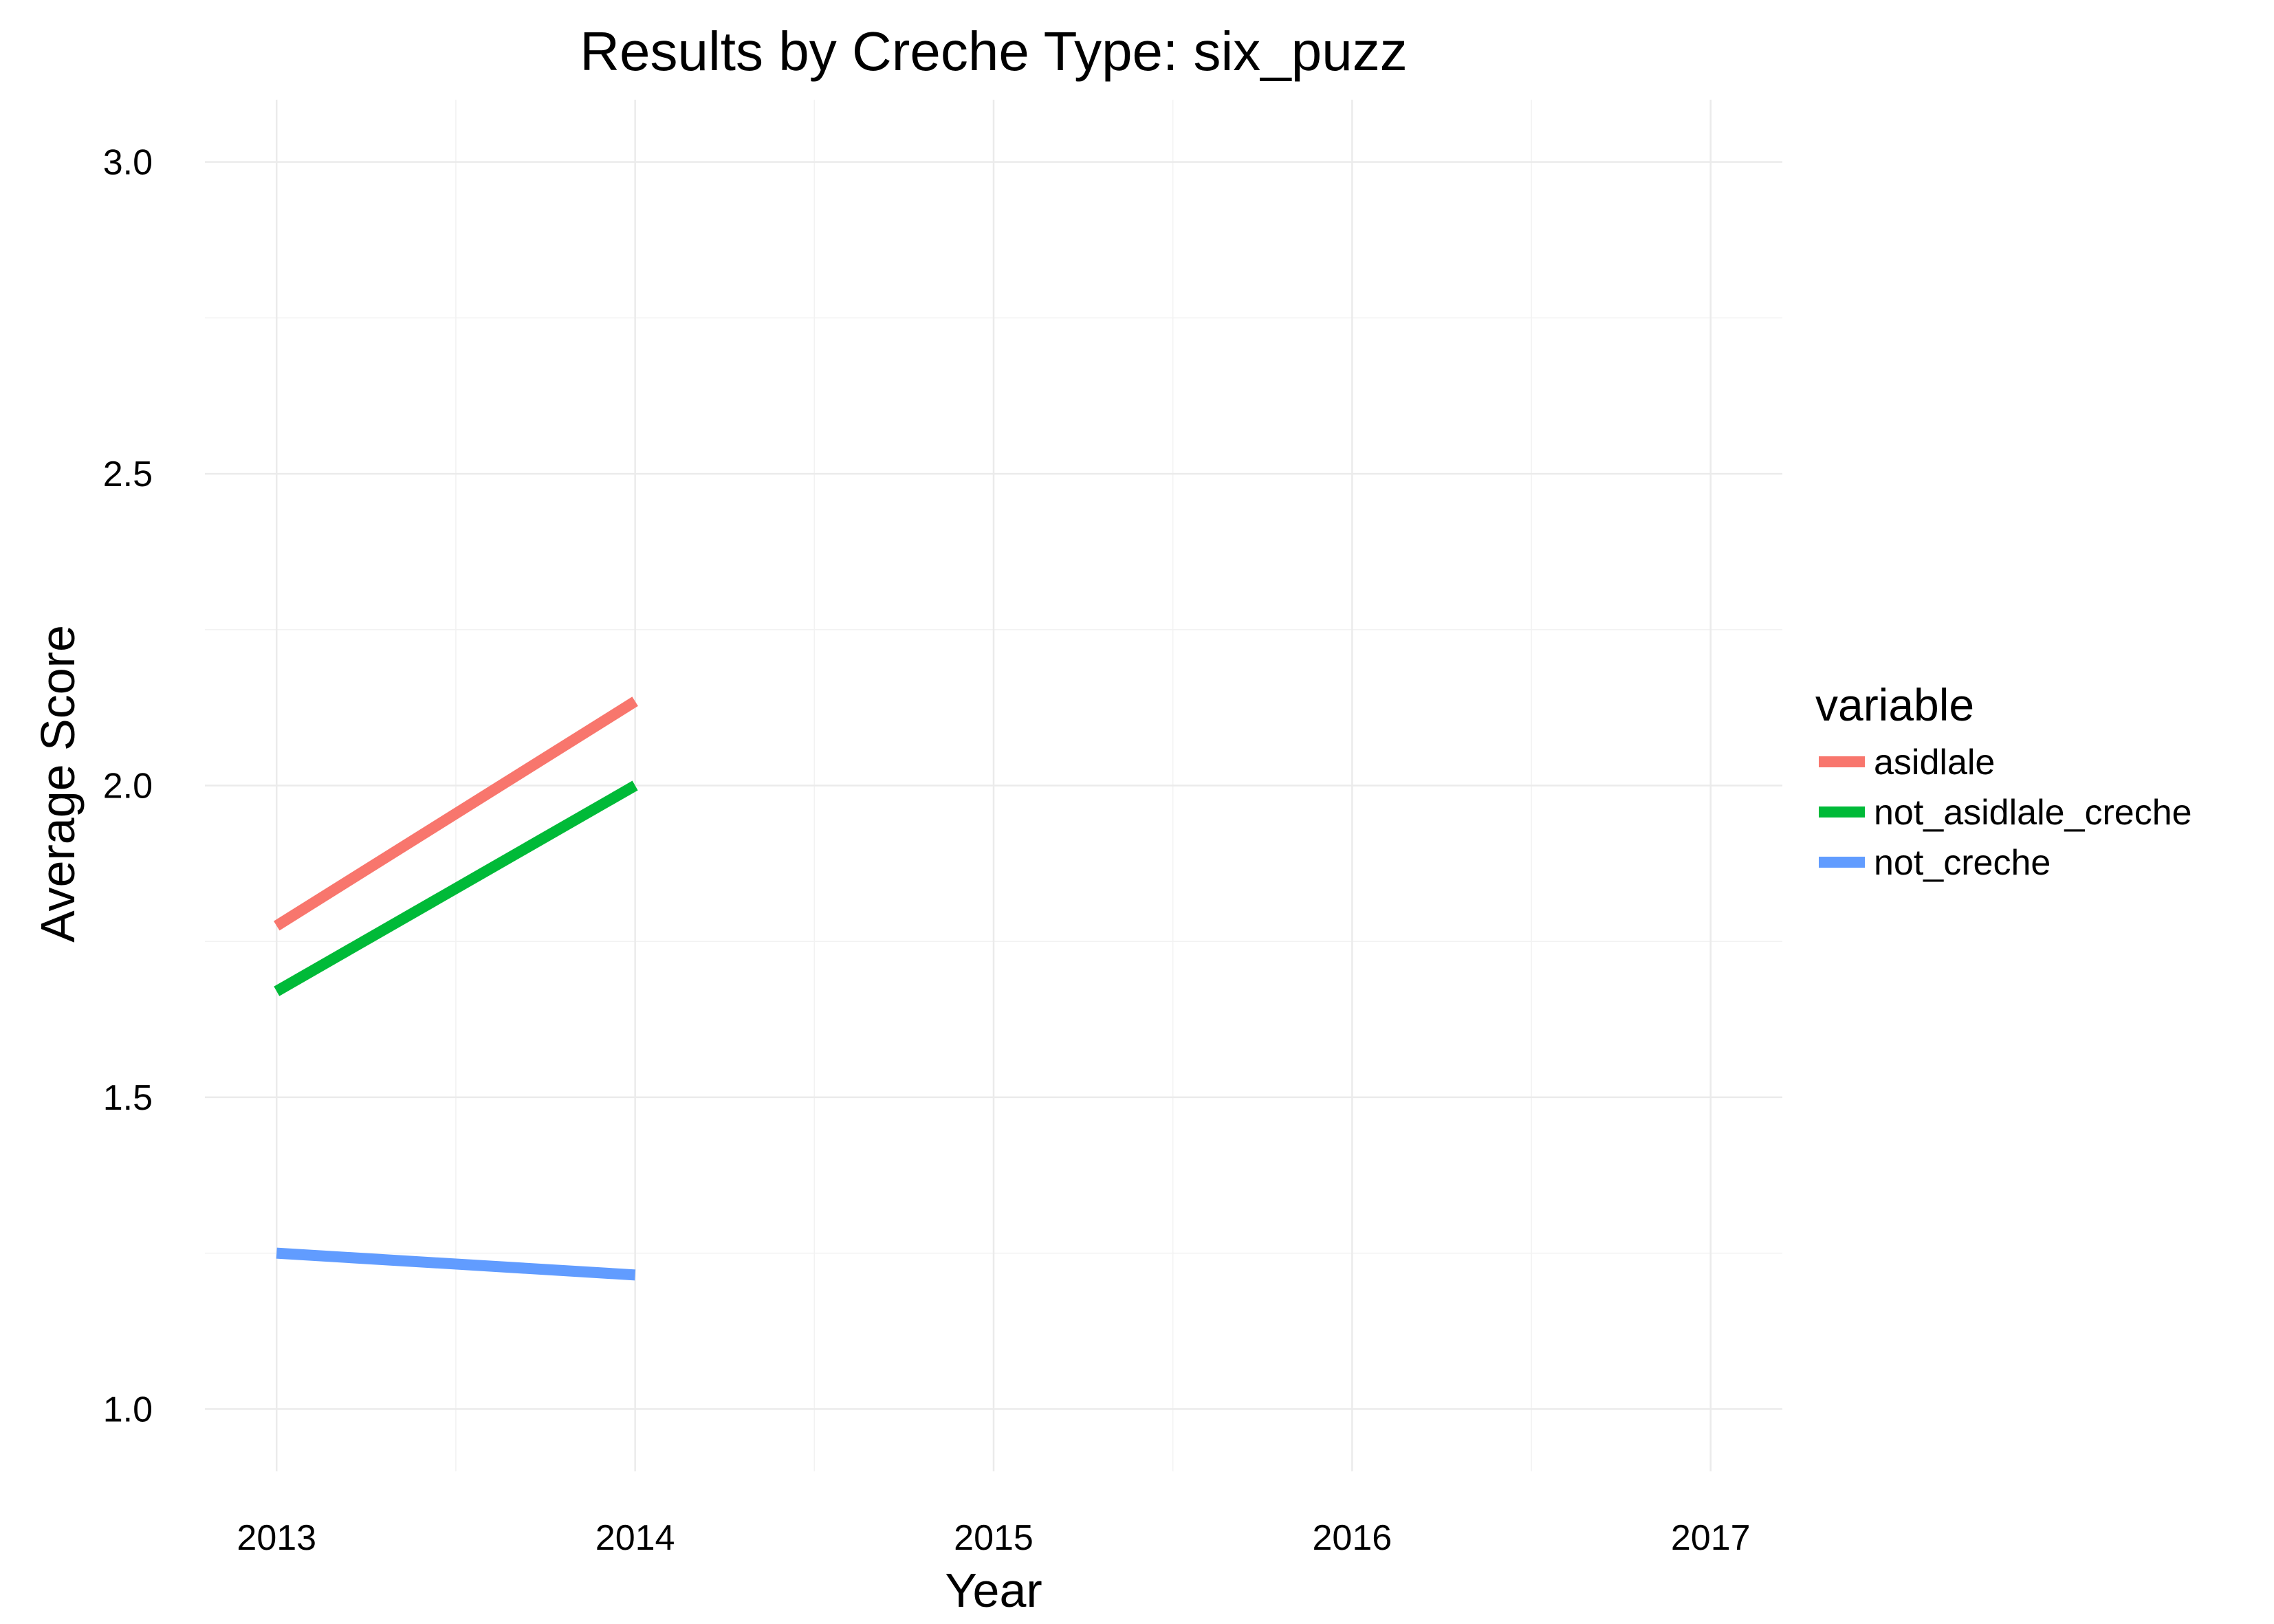  Describe the element at coordinates (994, 51) in the screenshot. I see `chart-title: Results by Creche Type: six_puzz` at that location.